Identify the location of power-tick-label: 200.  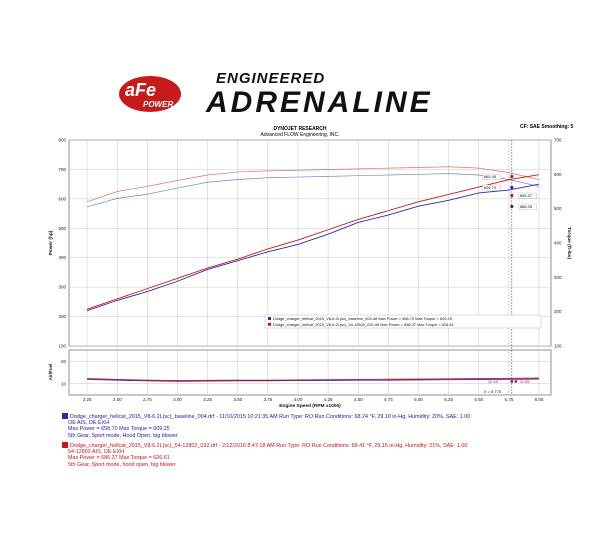
(62, 316).